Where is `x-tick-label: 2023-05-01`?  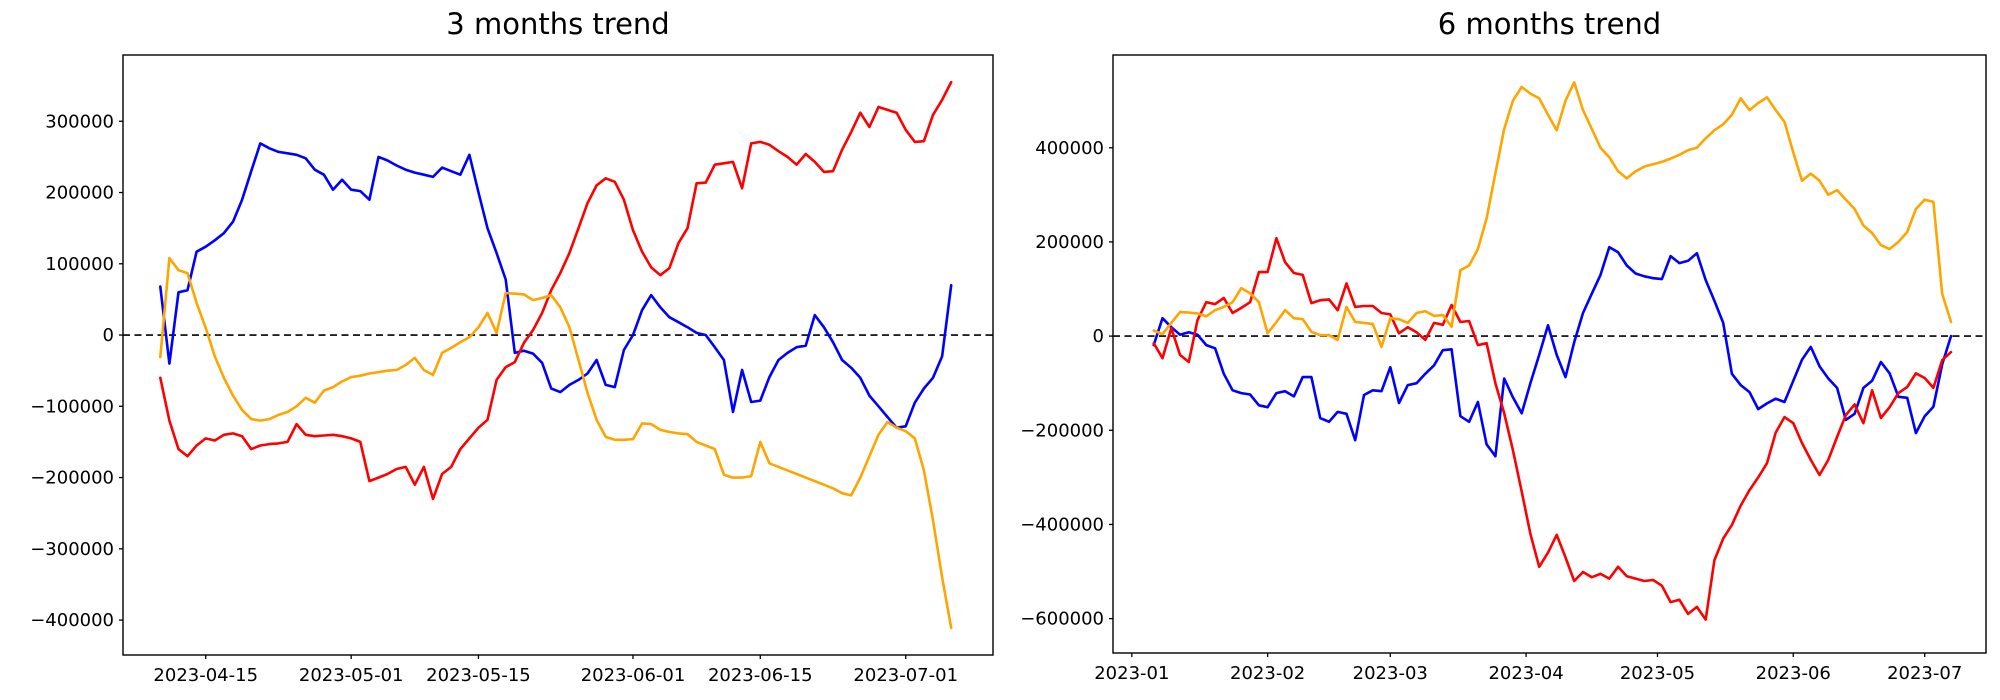 x-tick-label: 2023-05-01 is located at coordinates (351, 675).